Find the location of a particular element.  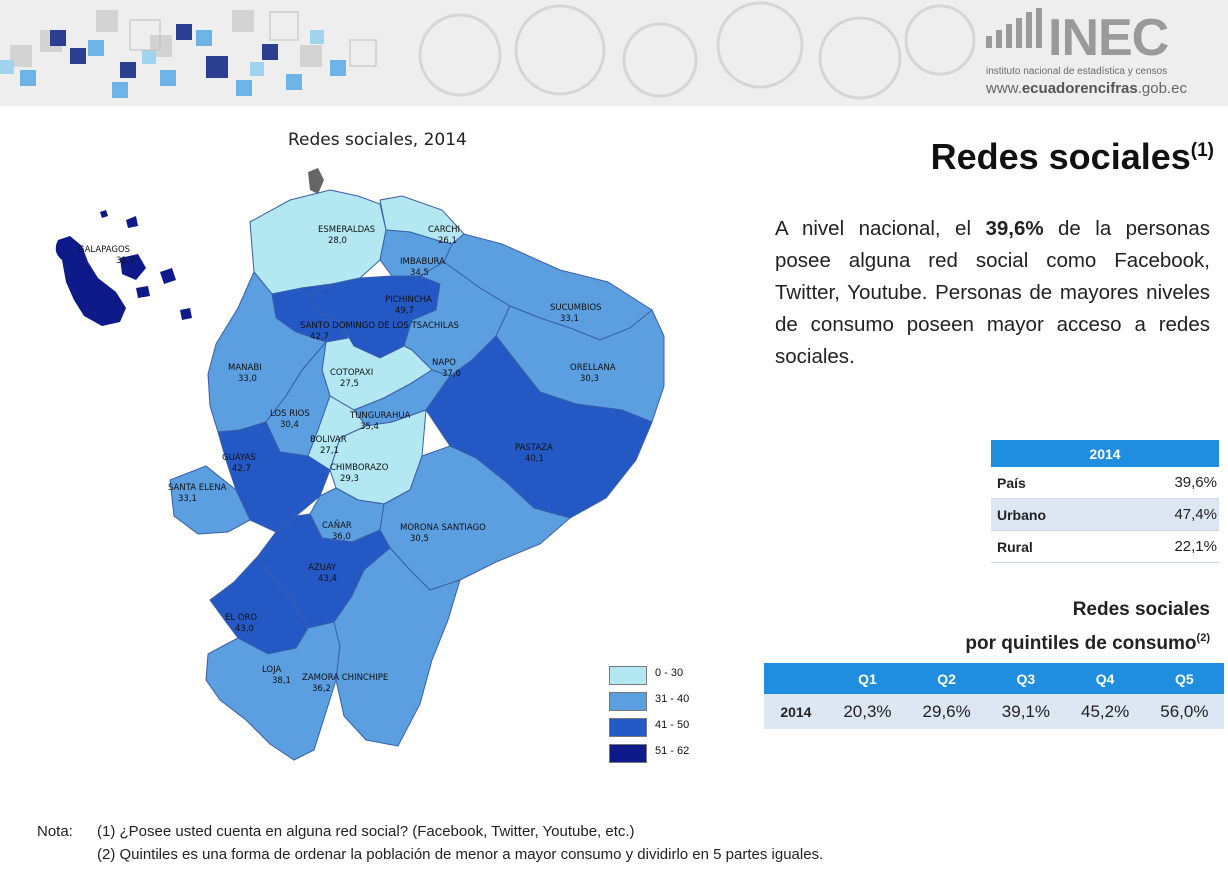

row-label: País is located at coordinates (1054, 483).